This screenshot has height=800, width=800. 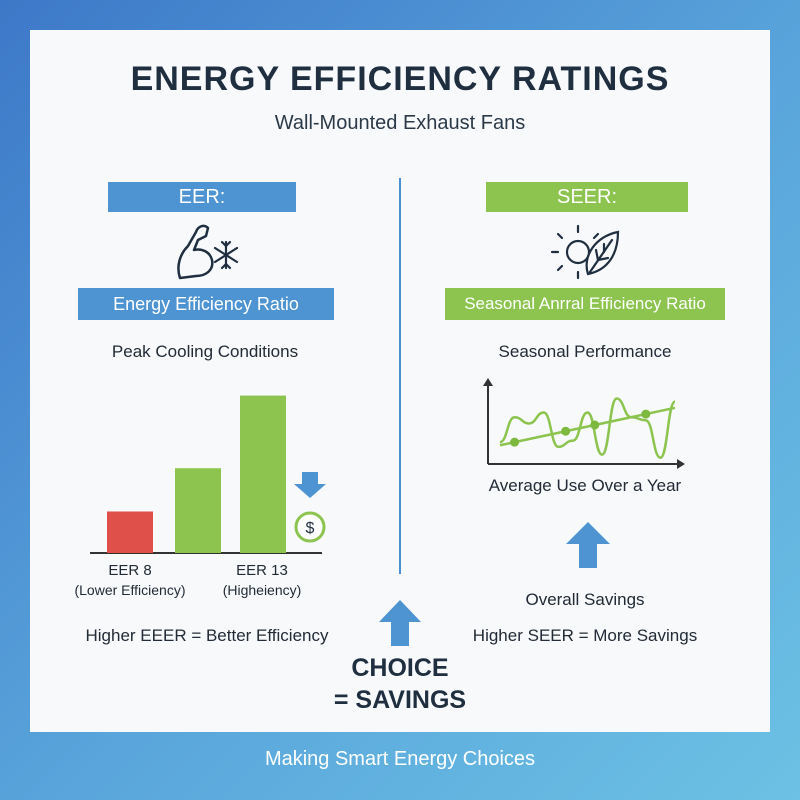 What do you see at coordinates (585, 351) in the screenshot?
I see `seer-condition: Seasonal Performance` at bounding box center [585, 351].